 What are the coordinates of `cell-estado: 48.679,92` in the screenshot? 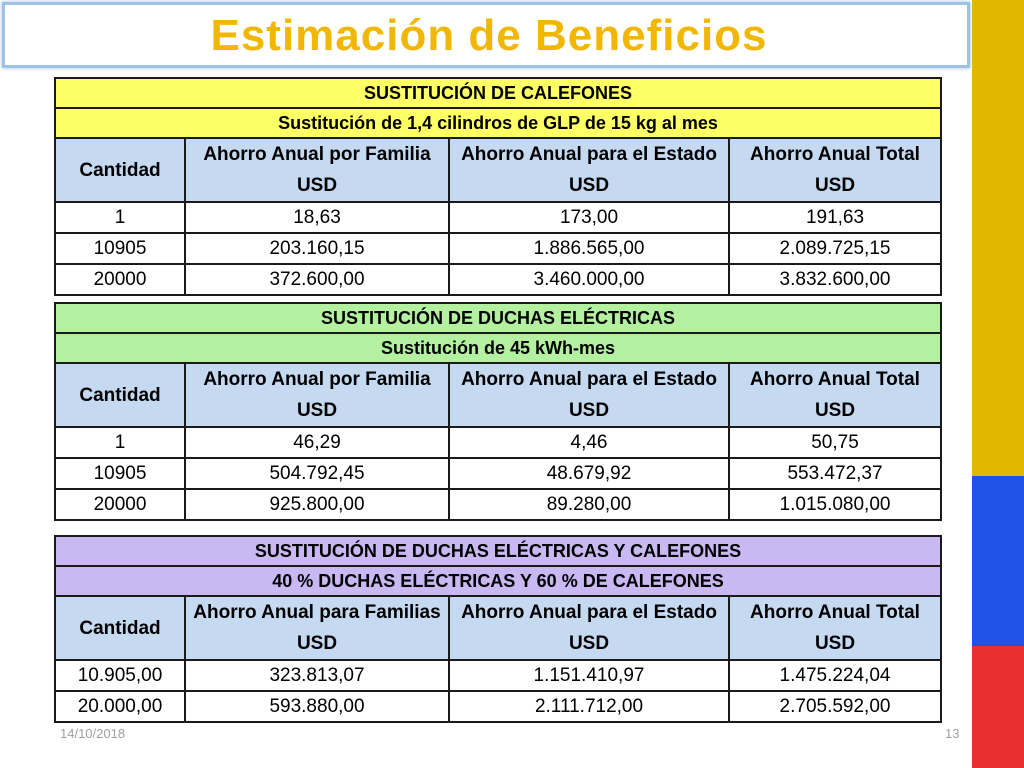 It's located at (589, 473).